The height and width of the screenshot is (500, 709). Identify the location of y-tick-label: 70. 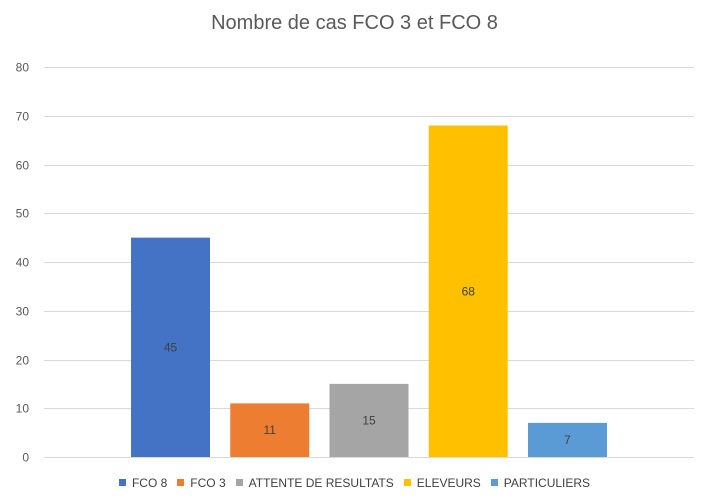
(23, 117).